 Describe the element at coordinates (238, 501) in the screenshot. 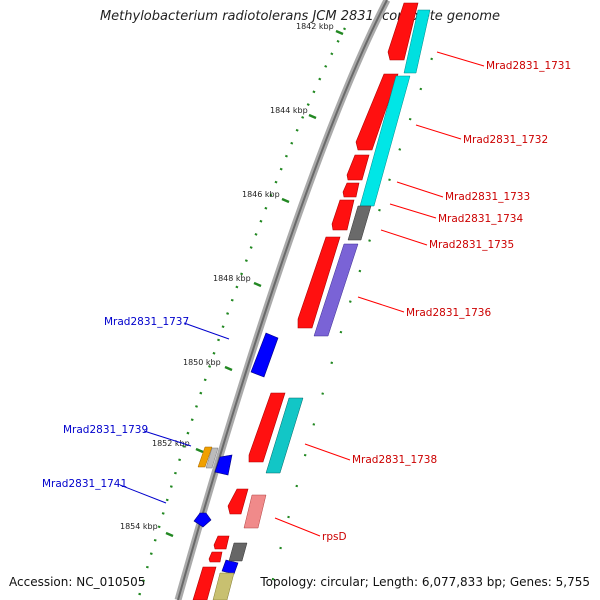

I see `cds-feature-rpsD` at that location.